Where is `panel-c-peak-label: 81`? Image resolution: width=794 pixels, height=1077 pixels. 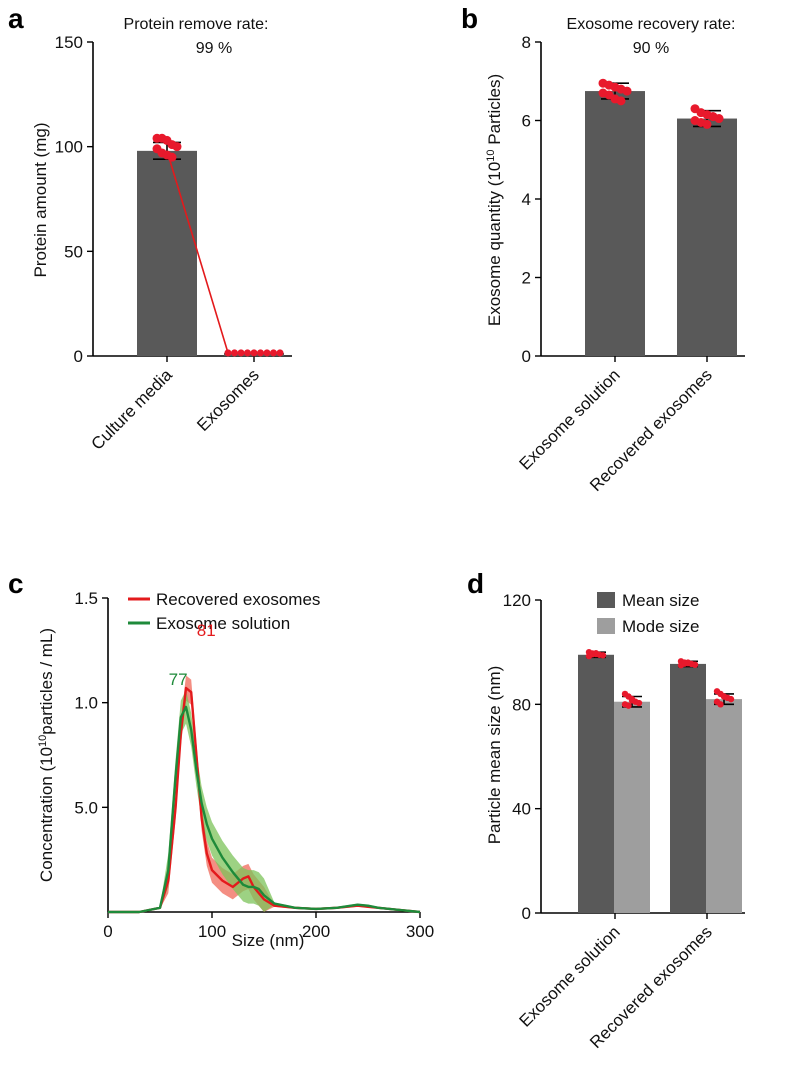 panel-c-peak-label: 81 is located at coordinates (206, 630).